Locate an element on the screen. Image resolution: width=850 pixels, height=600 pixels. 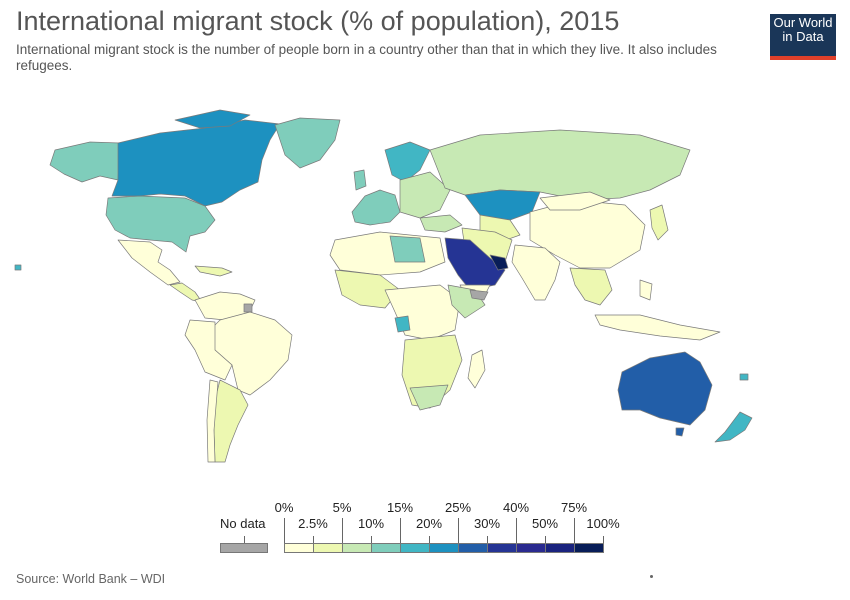
logo-accent-bar is located at coordinates (803, 58).